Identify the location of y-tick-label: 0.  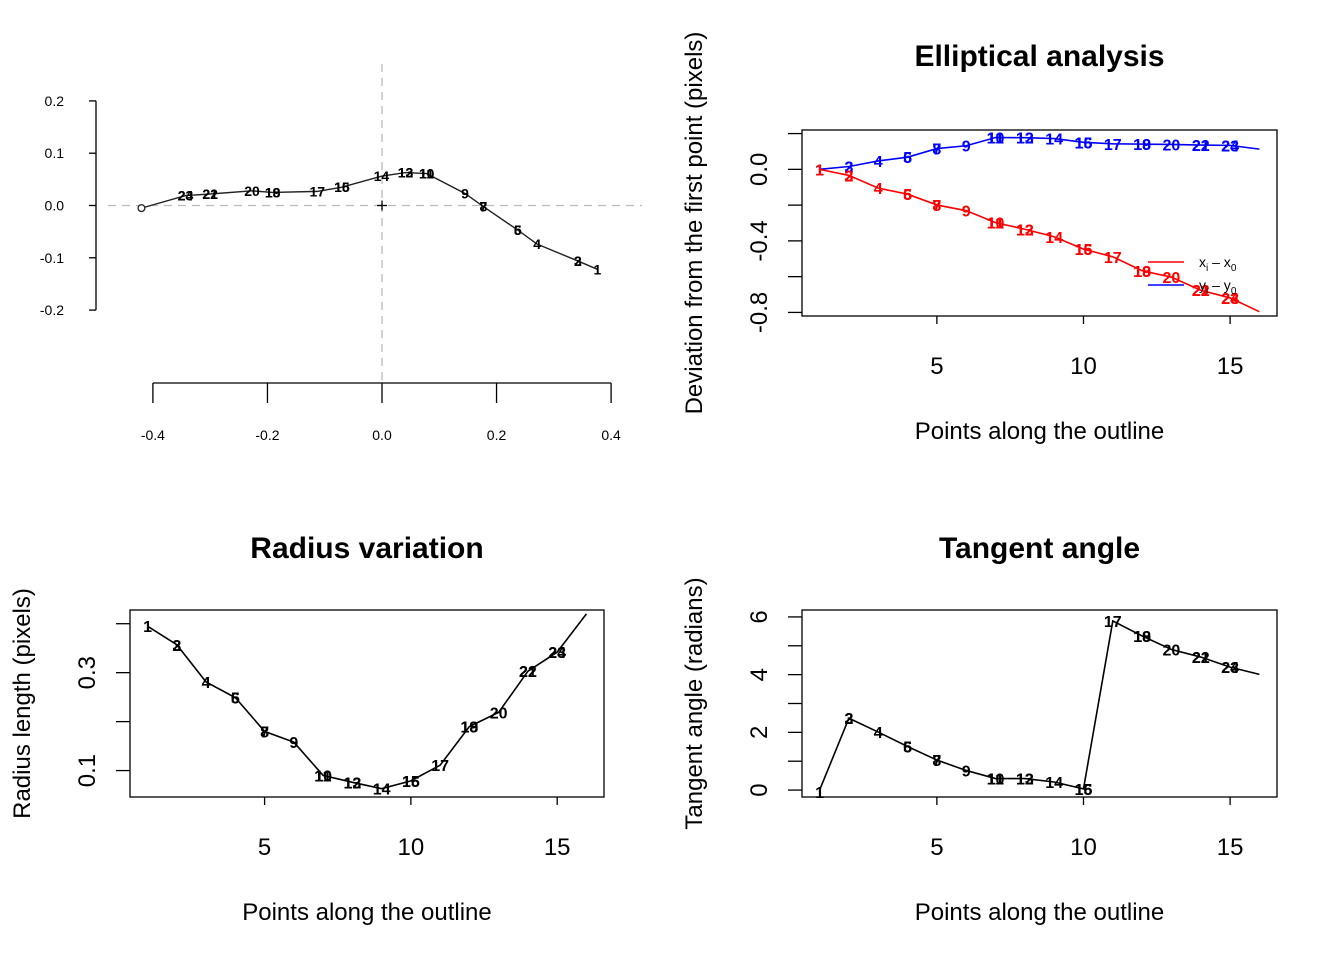
(759, 789).